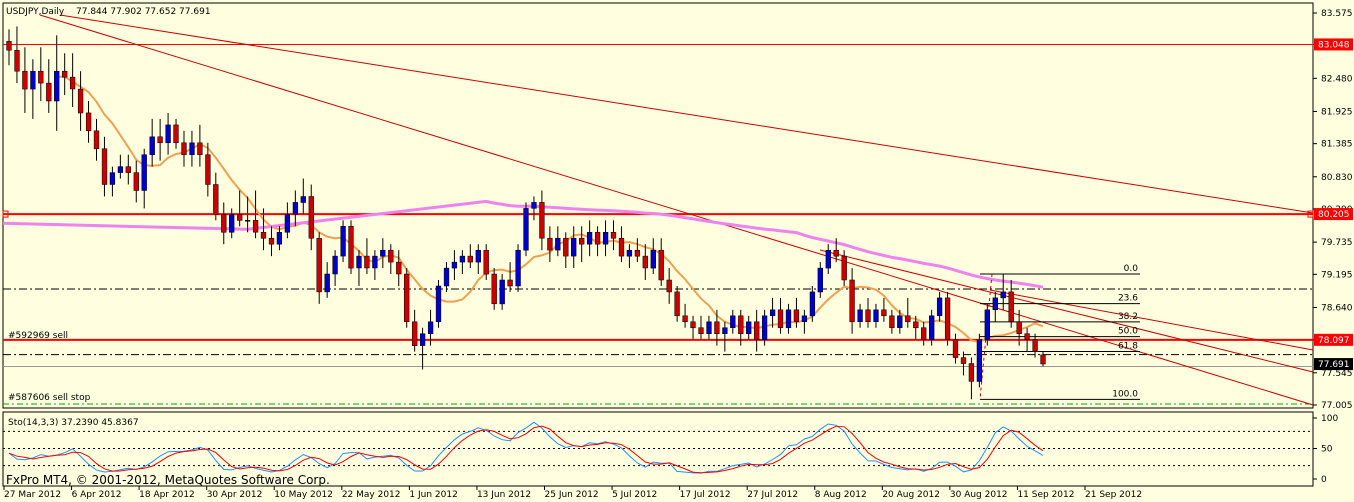  Describe the element at coordinates (526, 449) in the screenshot. I see `stoch-d-line` at that location.